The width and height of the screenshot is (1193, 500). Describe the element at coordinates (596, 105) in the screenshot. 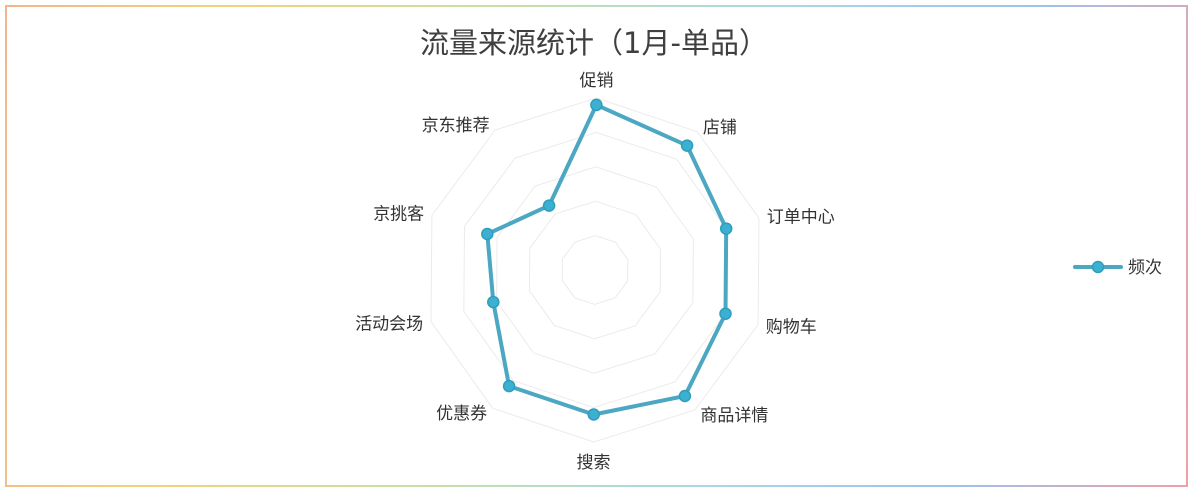

I see `data-point-促销` at that location.